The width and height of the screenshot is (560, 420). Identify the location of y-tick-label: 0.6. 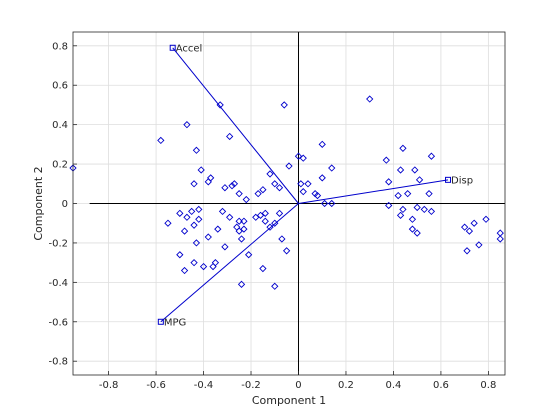
(60, 86).